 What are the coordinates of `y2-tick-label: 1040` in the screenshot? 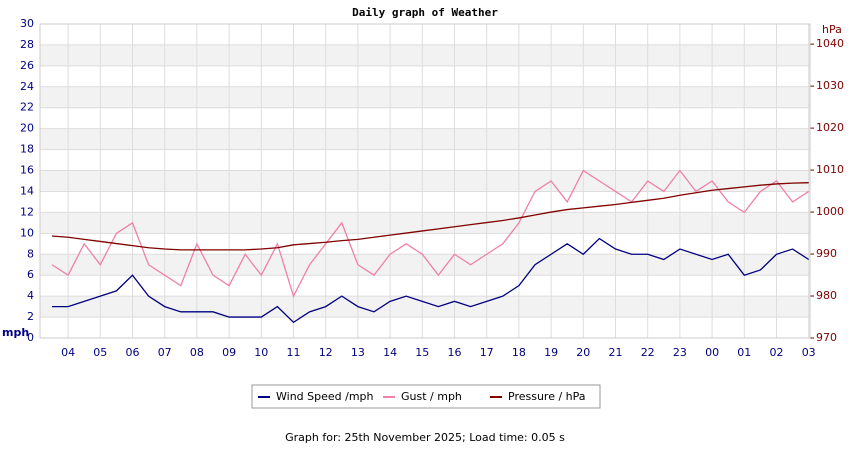 It's located at (830, 43).